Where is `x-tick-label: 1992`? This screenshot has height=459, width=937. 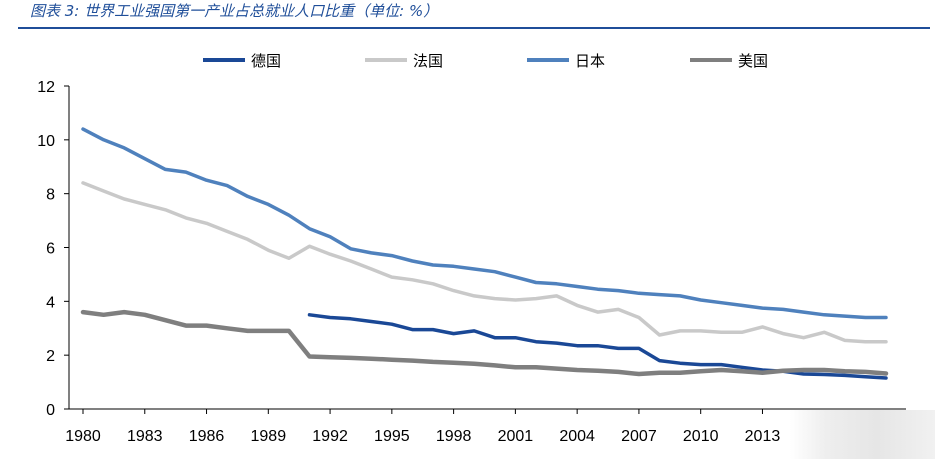 x-tick-label: 1992 is located at coordinates (330, 436).